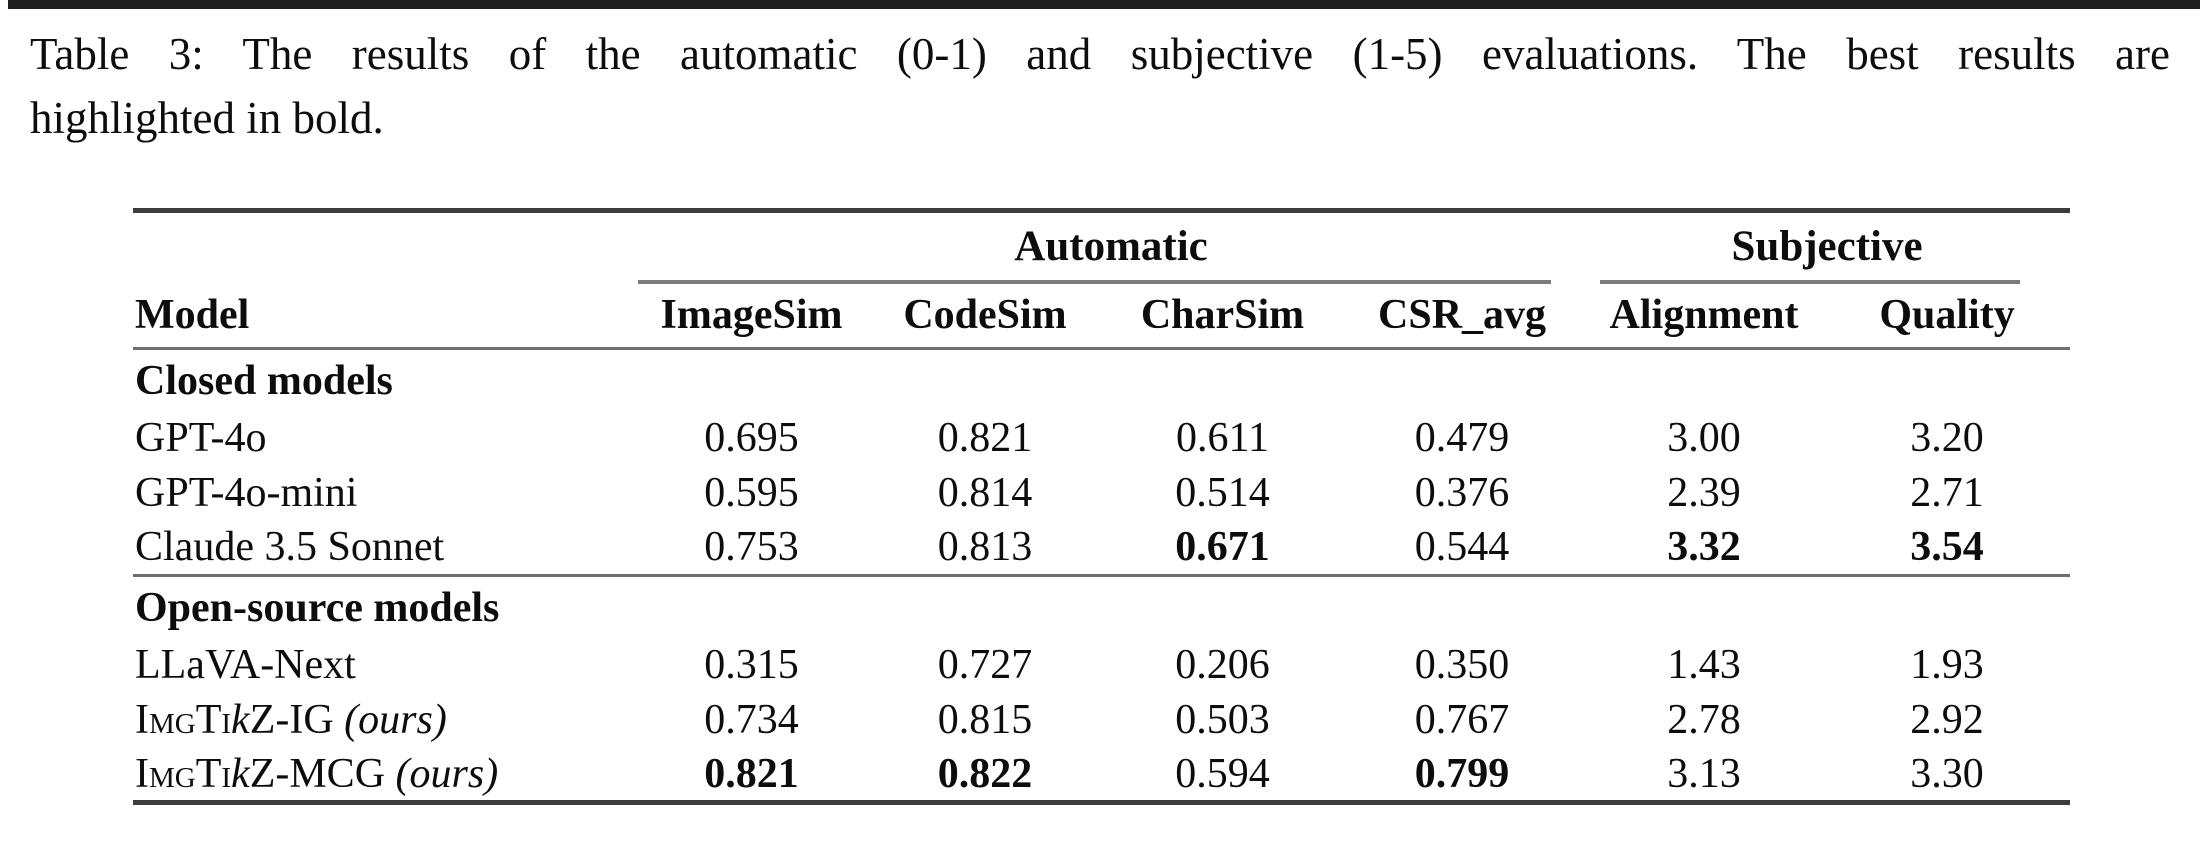 The height and width of the screenshot is (866, 2200). What do you see at coordinates (201, 438) in the screenshot?
I see `model-name-part: GPT-4o` at bounding box center [201, 438].